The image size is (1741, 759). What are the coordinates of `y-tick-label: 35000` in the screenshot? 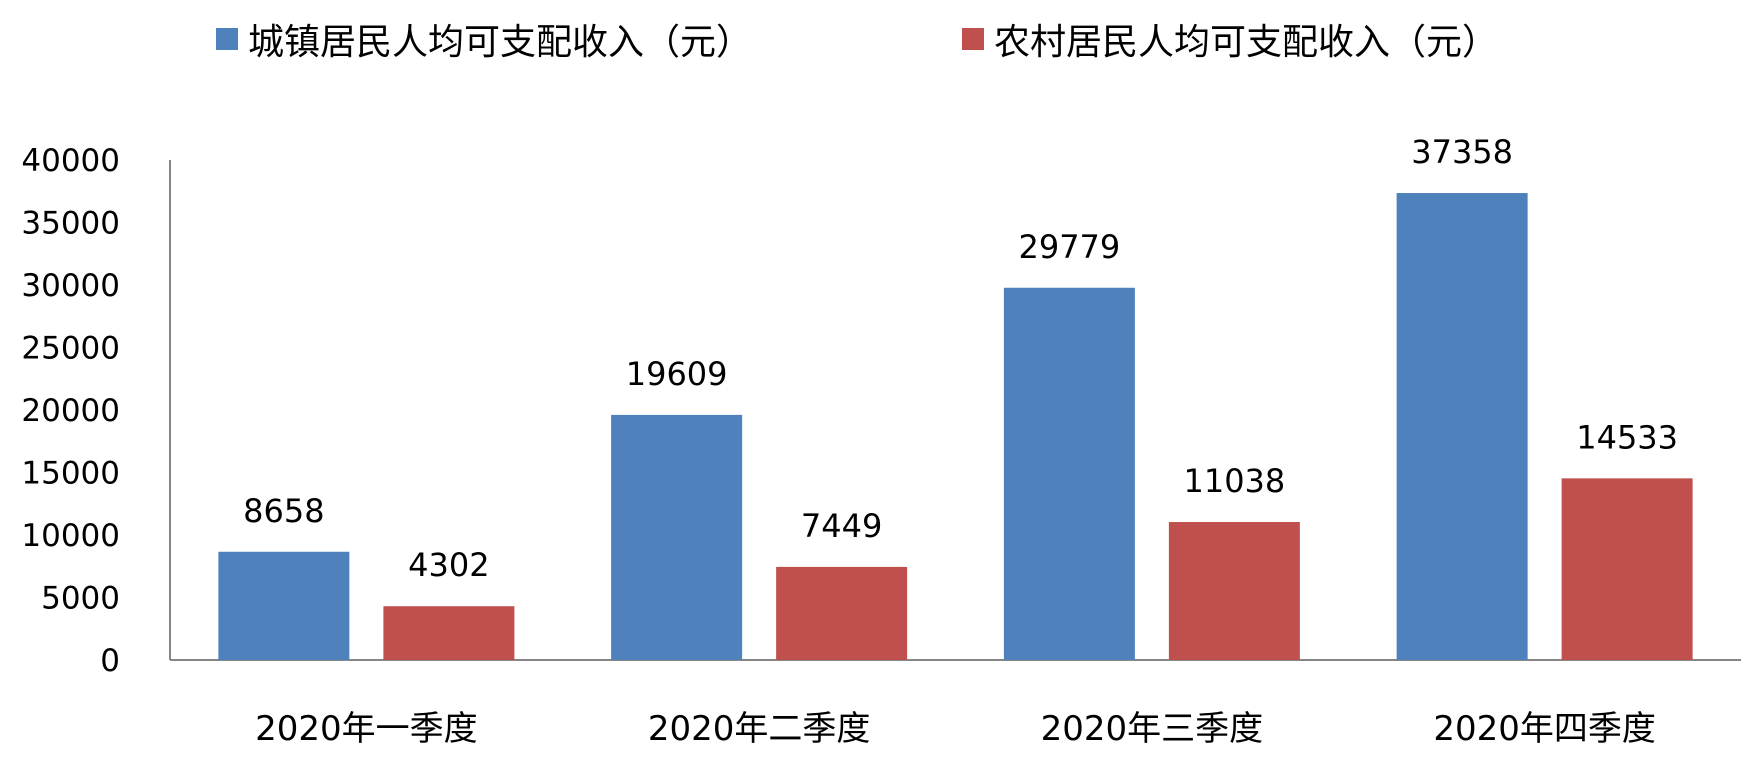 It's located at (70, 224).